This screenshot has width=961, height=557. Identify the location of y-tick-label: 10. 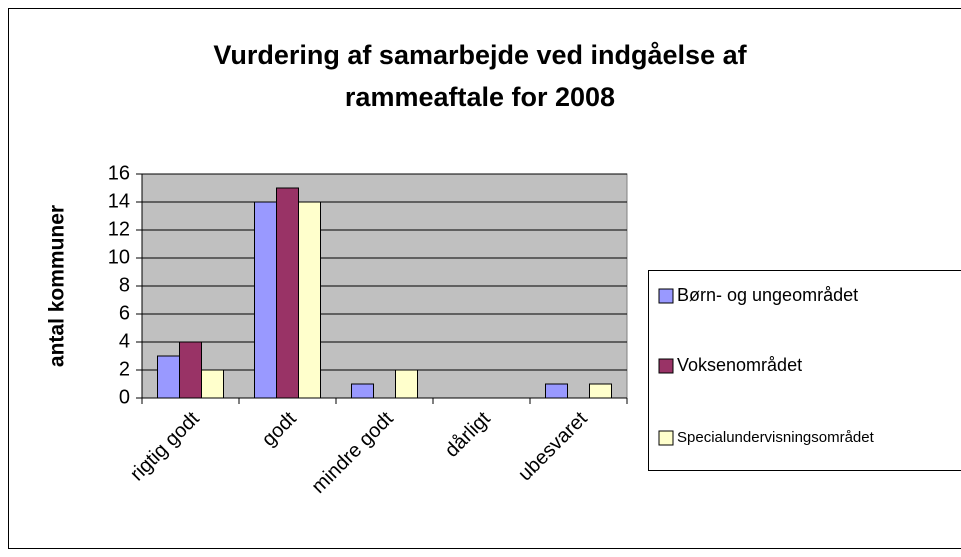
(119, 257).